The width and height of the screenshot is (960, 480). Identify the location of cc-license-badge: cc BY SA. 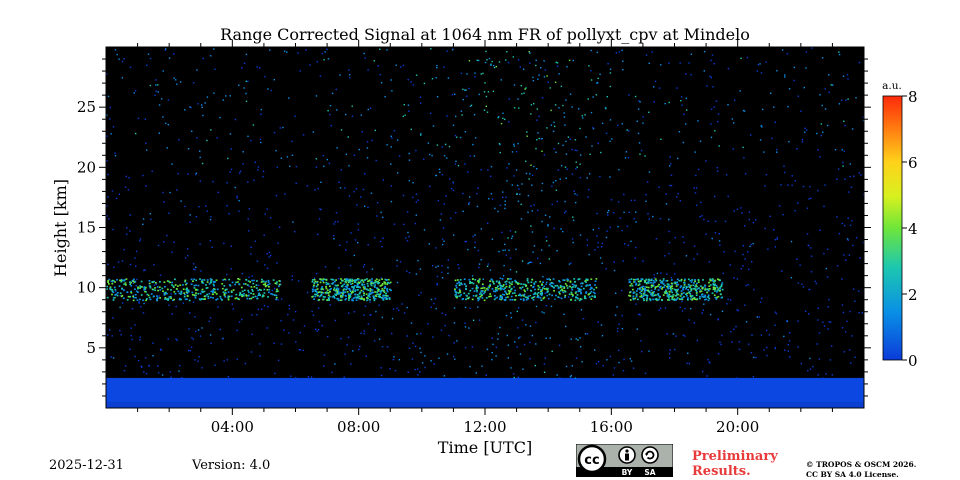
(624, 460).